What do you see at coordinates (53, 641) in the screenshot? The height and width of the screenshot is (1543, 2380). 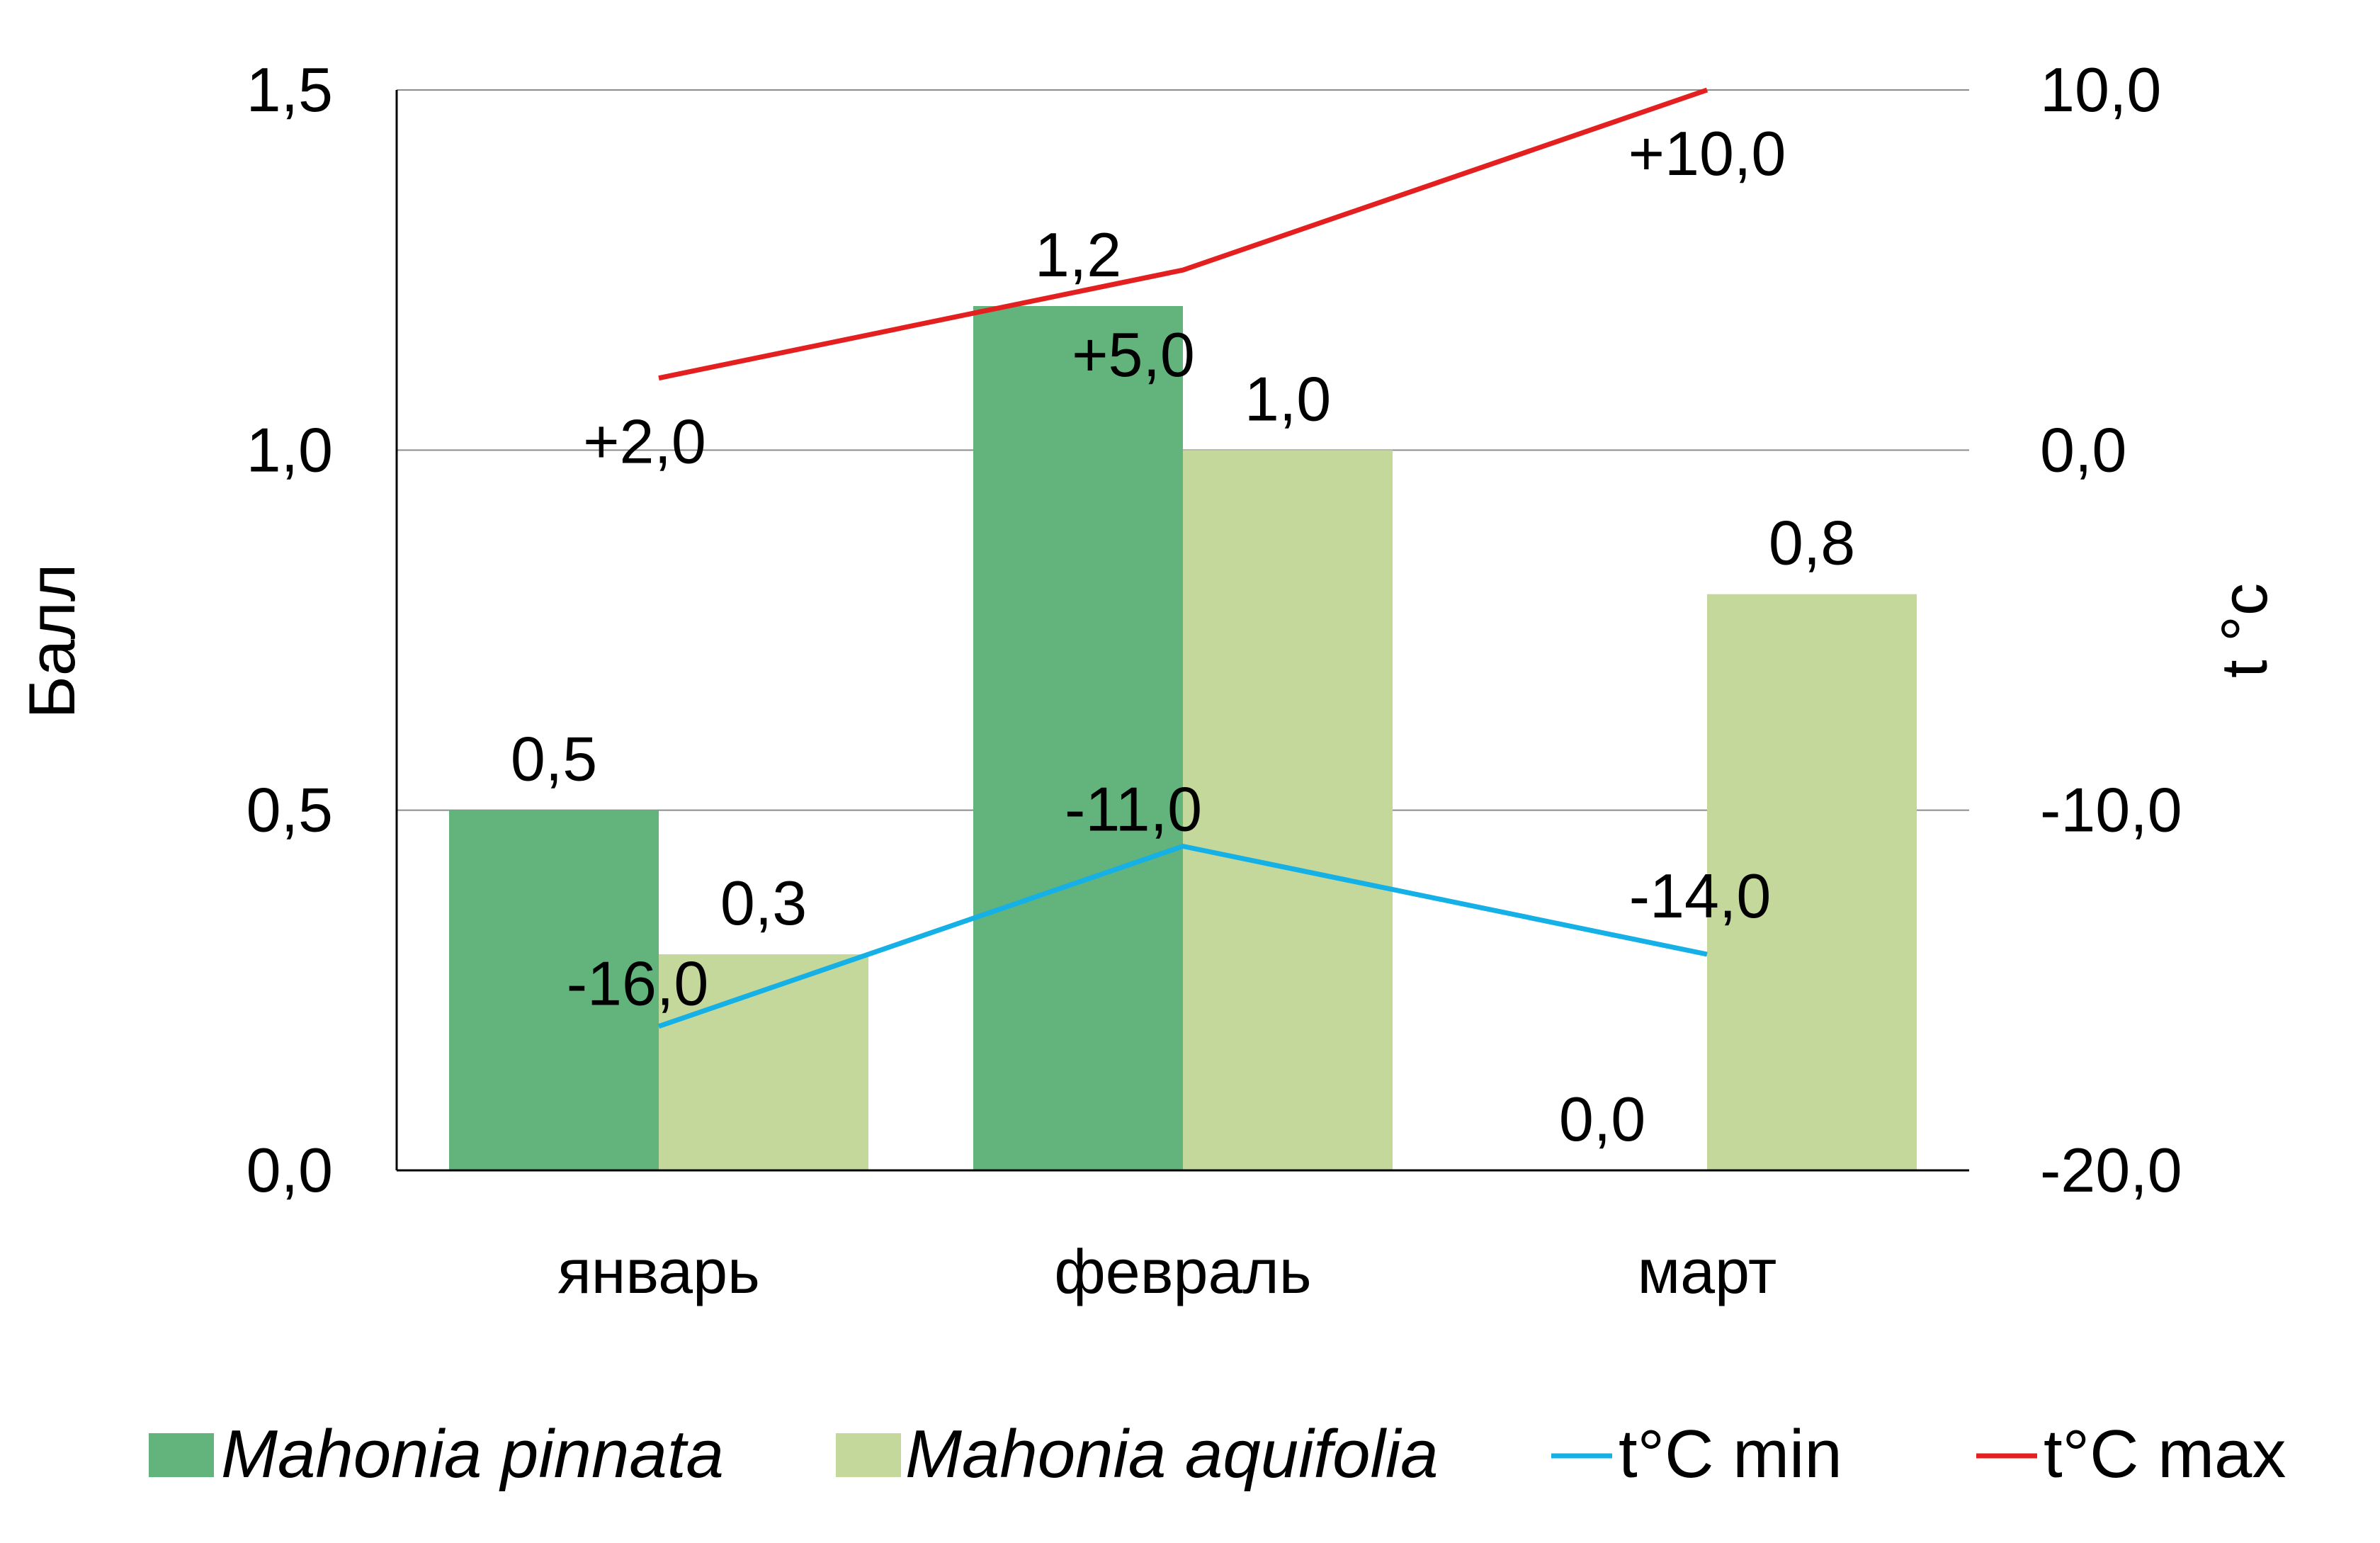 I see `y-axis-title: Балл` at bounding box center [53, 641].